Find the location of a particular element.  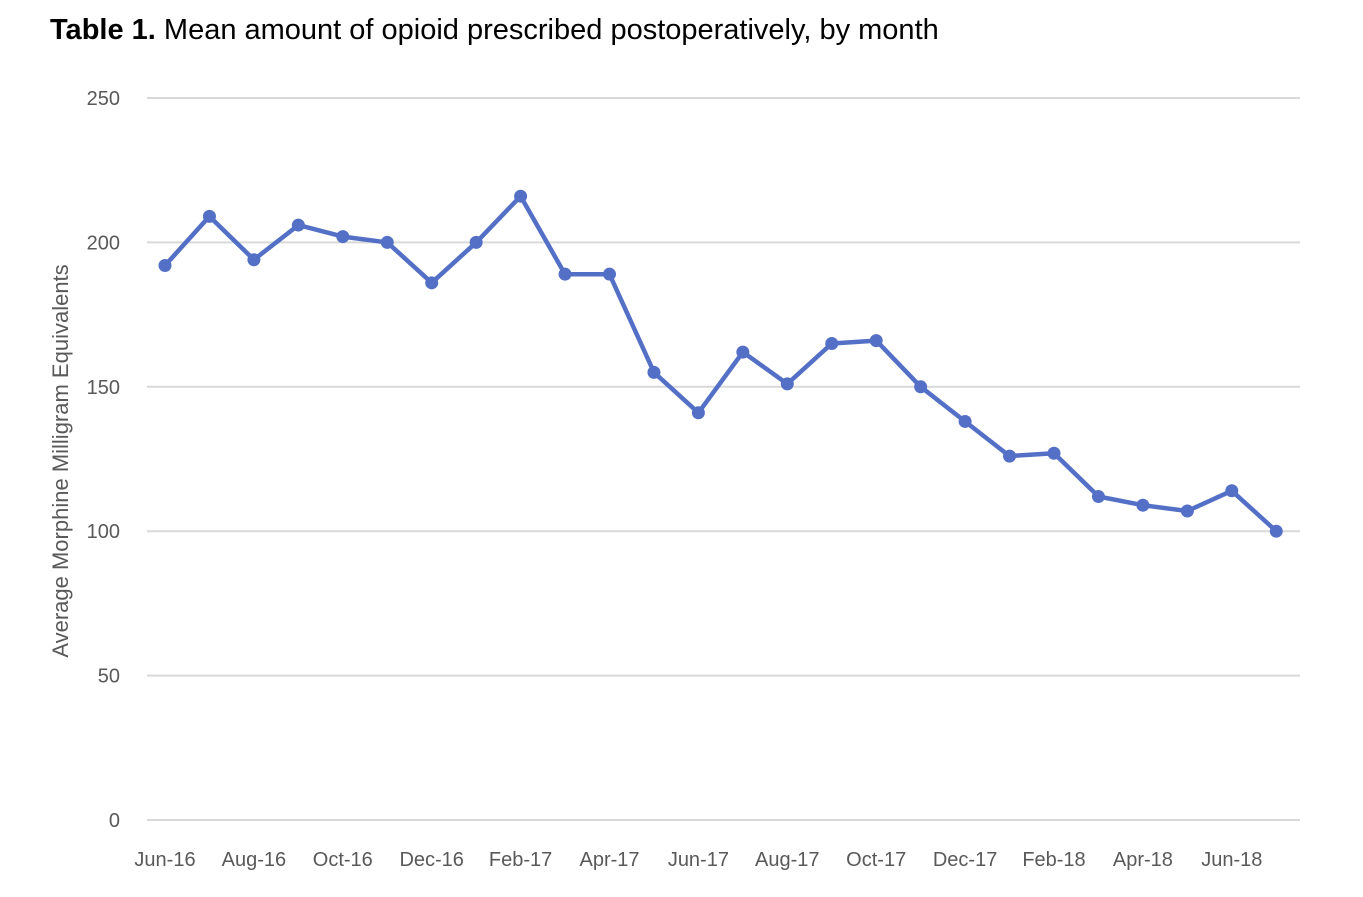

y-axis-label: Average Morphine Milligram Equivalents is located at coordinates (60, 460).